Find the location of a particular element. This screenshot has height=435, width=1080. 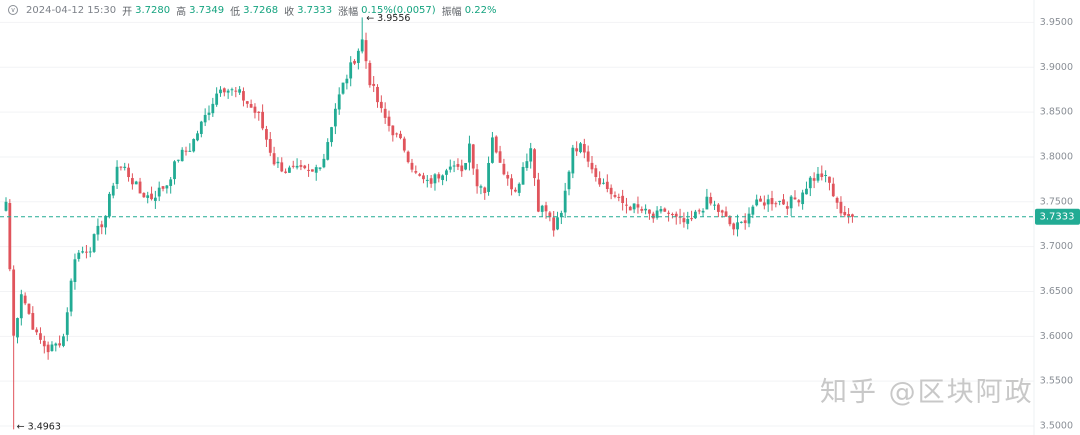

change-value: 0.15%(0.0057) is located at coordinates (398, 10).